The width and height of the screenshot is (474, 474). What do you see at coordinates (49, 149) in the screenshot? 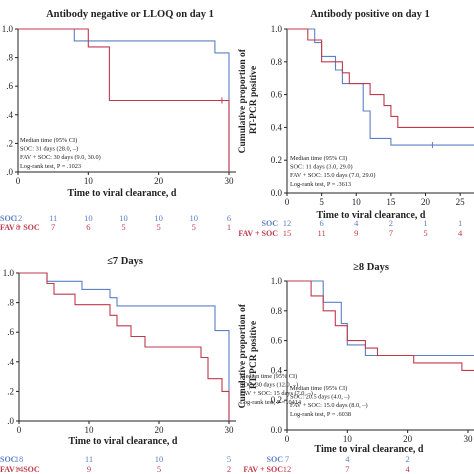
I see `stats-line: SOC: 31 days (28.0, –)` at bounding box center [49, 149].